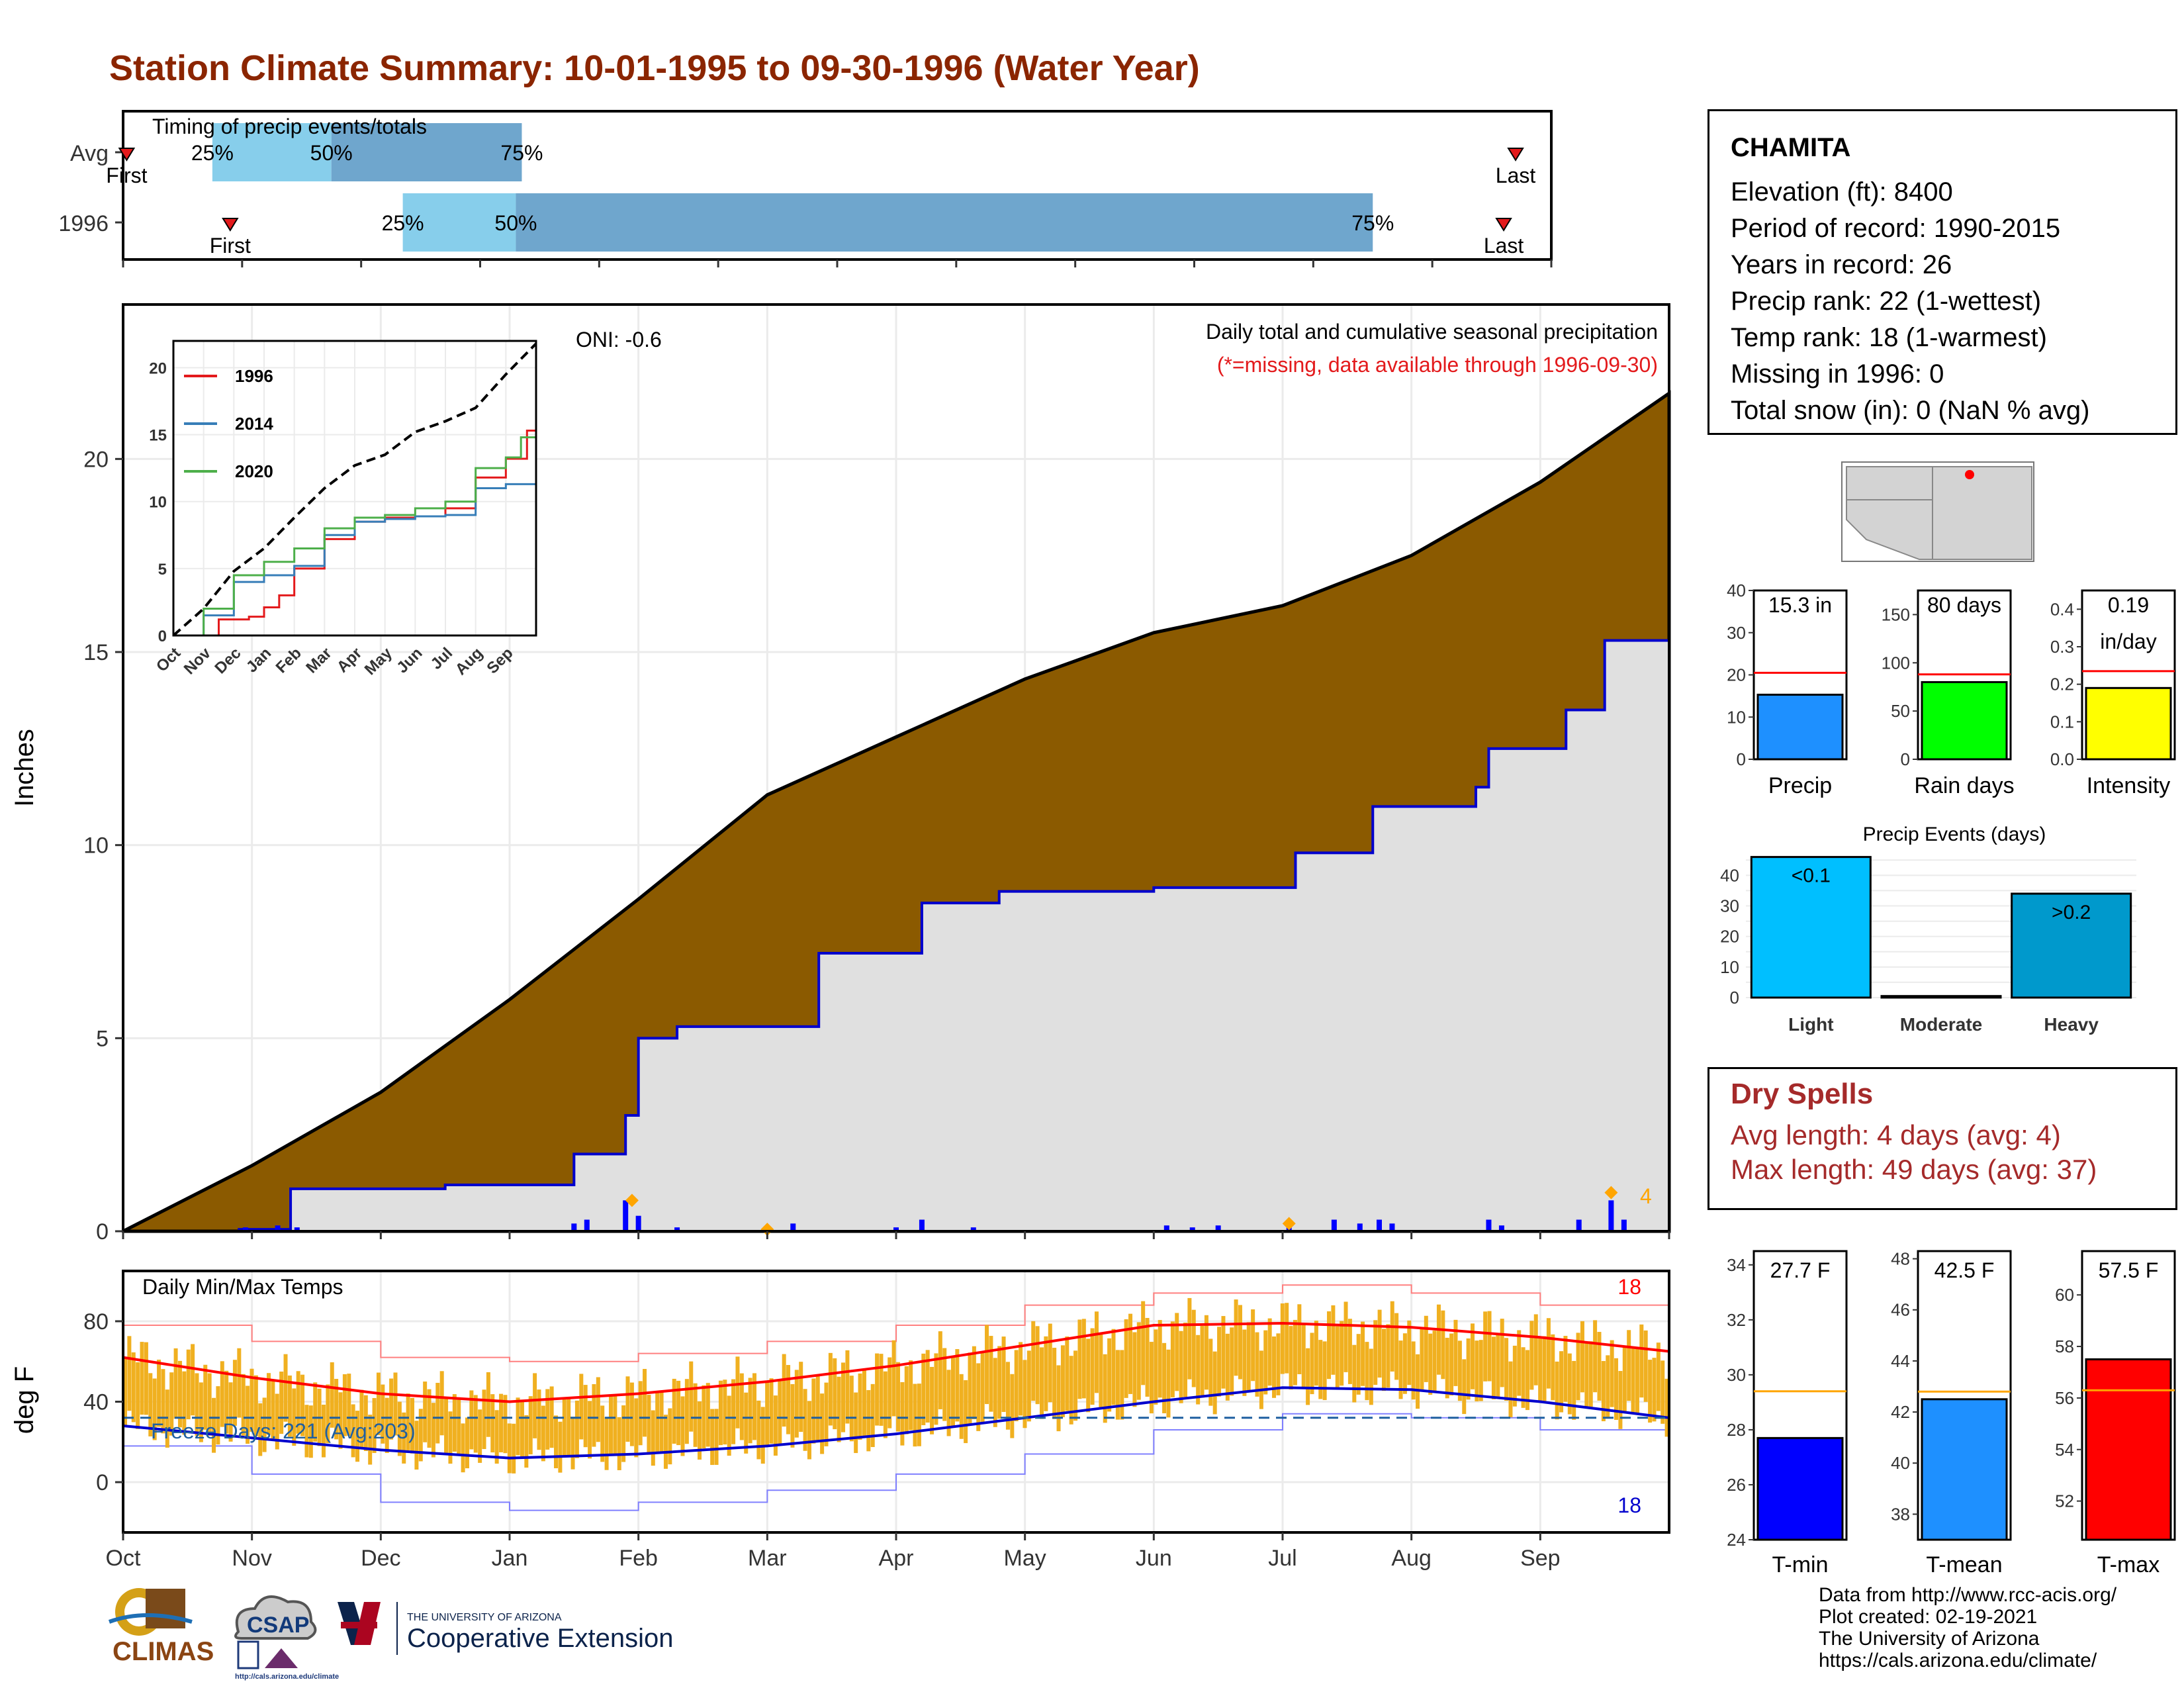 Image resolution: width=2184 pixels, height=1688 pixels. What do you see at coordinates (103, 1482) in the screenshot?
I see `temp-y-tick-label: 0` at bounding box center [103, 1482].